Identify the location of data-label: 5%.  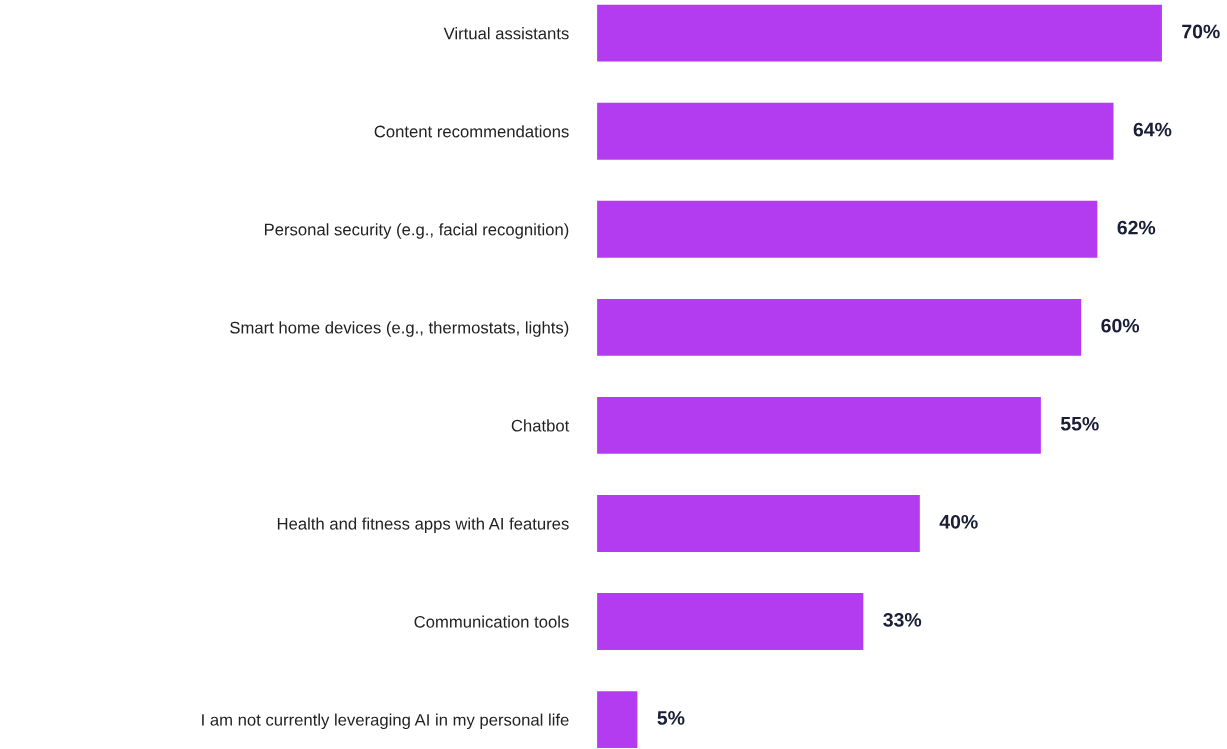
(671, 718).